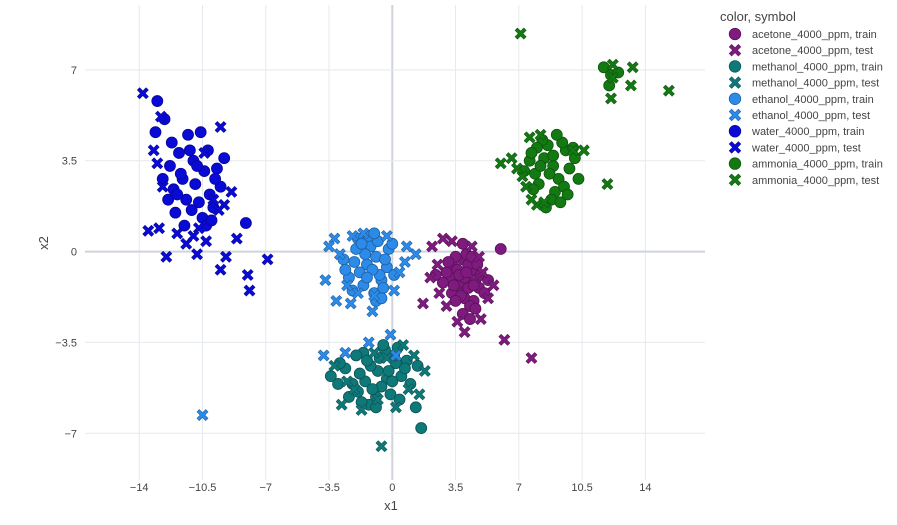 The image size is (897, 525). I want to click on legend-label: water_4000_ppm, train, so click(808, 132).